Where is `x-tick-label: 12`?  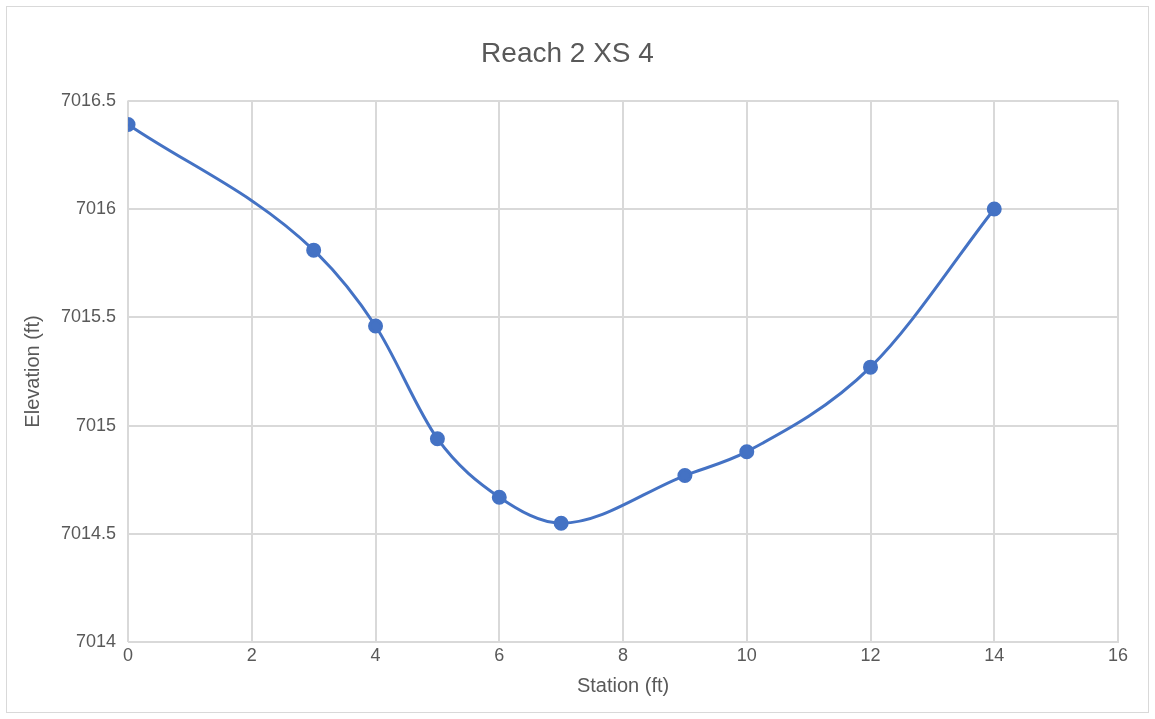 x-tick-label: 12 is located at coordinates (870, 655).